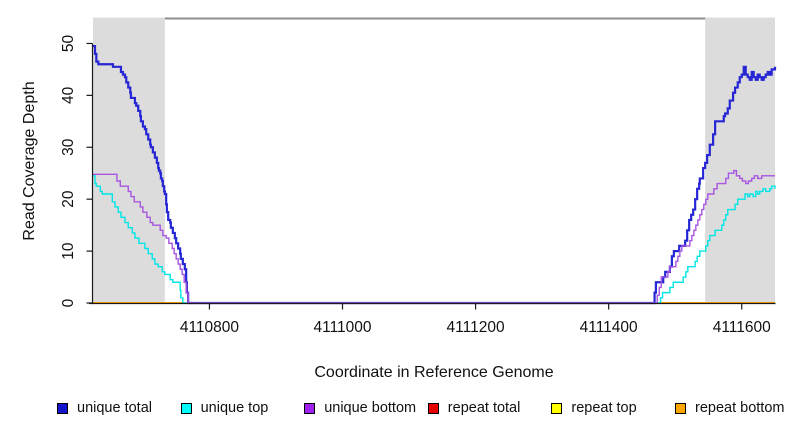  What do you see at coordinates (740, 408) in the screenshot?
I see `legend-label: repeat bottom` at bounding box center [740, 408].